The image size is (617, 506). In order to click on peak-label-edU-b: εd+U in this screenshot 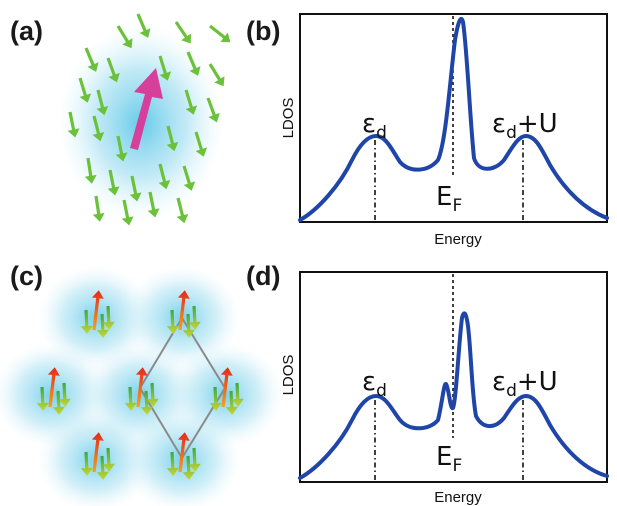, I will do `click(525, 126)`.